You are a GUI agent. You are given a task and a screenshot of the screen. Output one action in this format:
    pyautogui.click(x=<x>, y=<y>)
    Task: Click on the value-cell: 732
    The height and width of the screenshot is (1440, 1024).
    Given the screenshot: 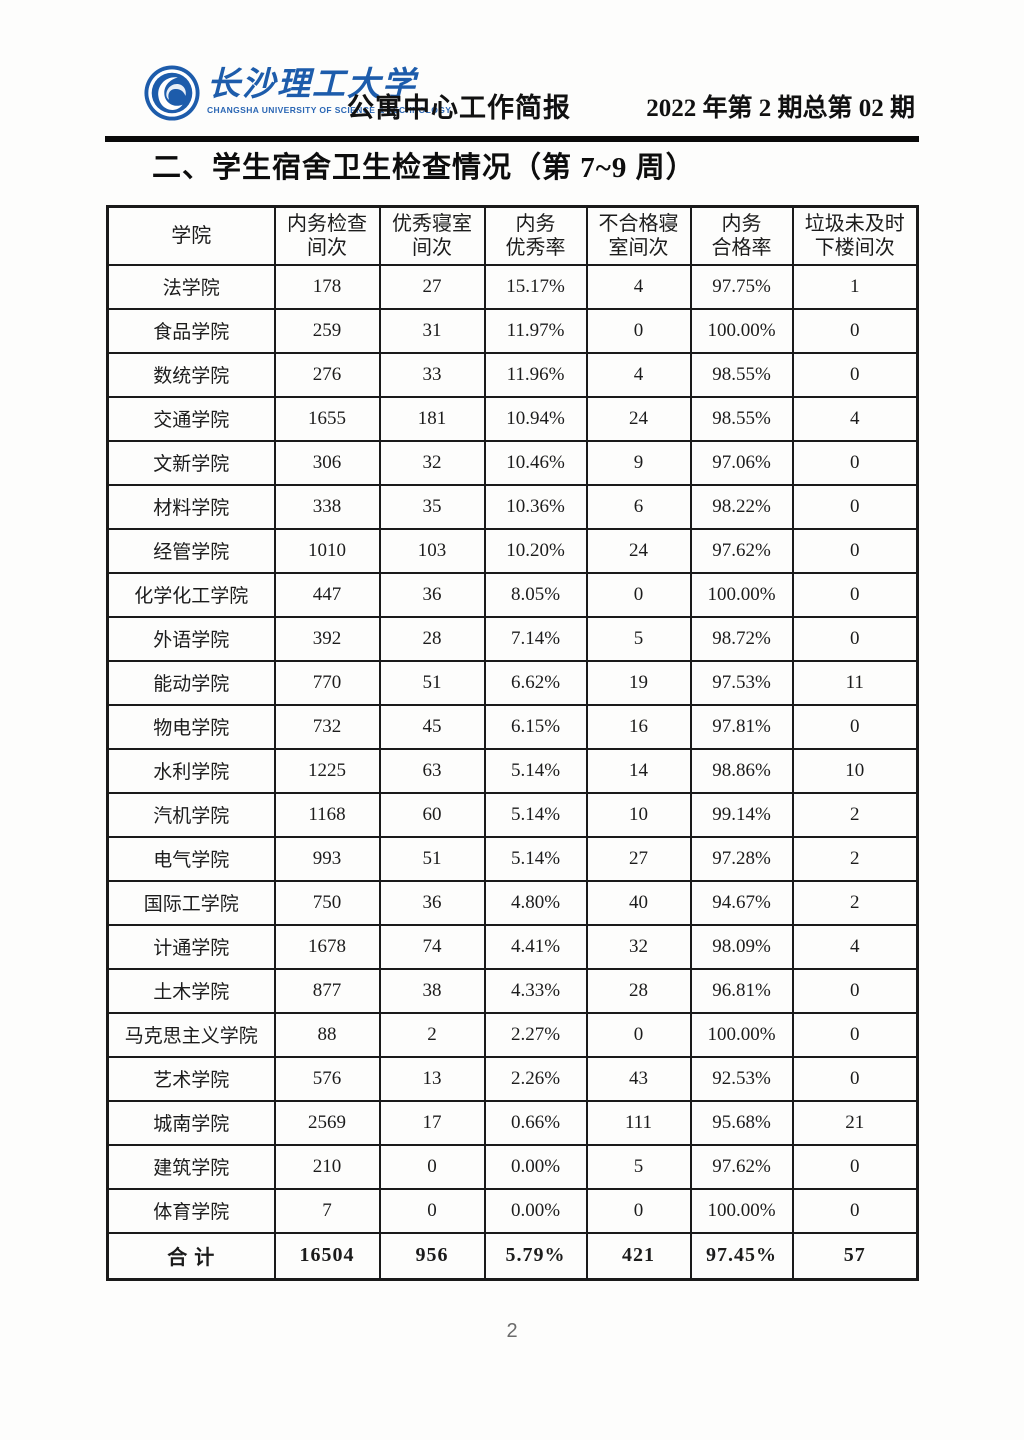 What is the action you would take?
    pyautogui.click(x=327, y=726)
    